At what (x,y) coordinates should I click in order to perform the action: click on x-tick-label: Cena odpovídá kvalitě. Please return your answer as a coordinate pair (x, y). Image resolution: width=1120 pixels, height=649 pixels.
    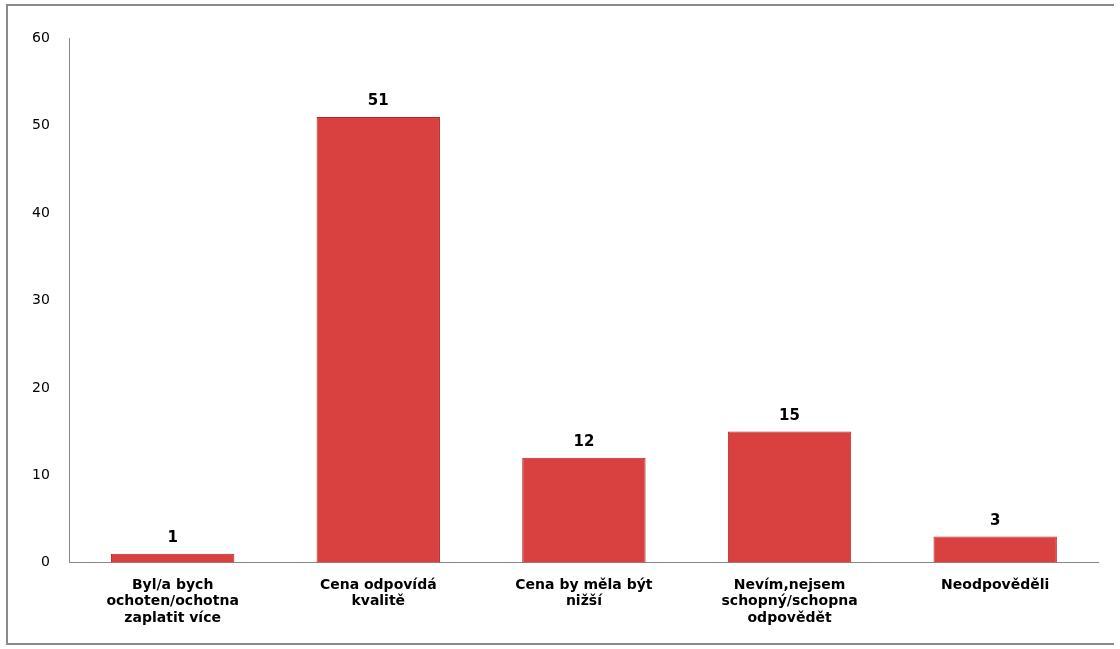
    Looking at the image, I should click on (378, 592).